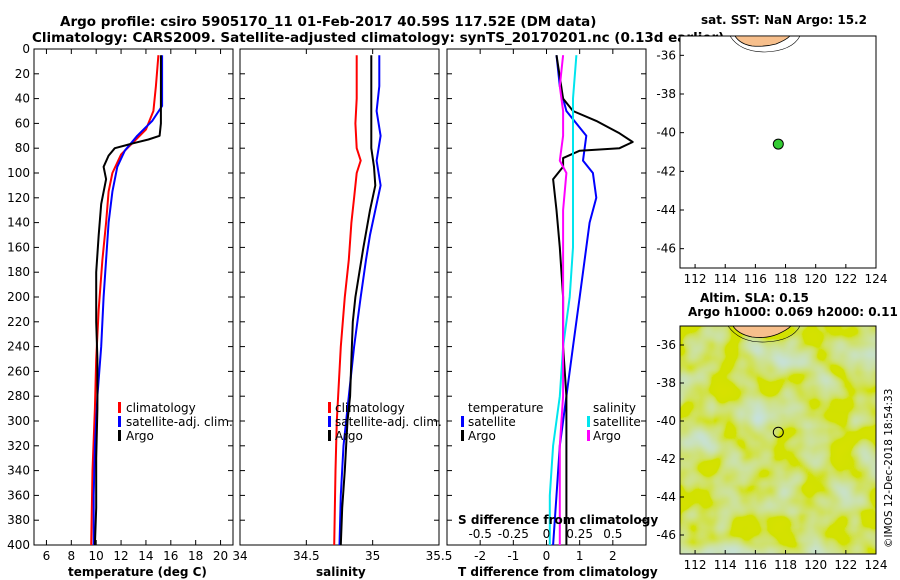 The image size is (900, 580). I want to click on series-line-salinity-Argo, so click(563, 300).